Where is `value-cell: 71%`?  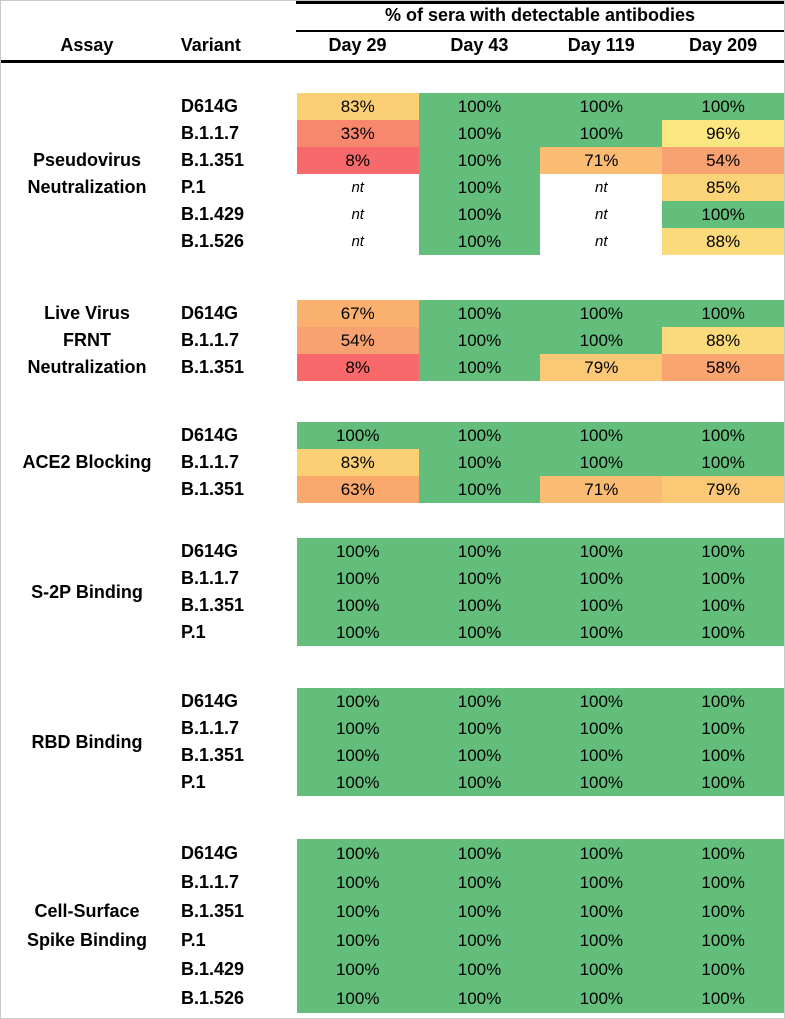
value-cell: 71% is located at coordinates (601, 160).